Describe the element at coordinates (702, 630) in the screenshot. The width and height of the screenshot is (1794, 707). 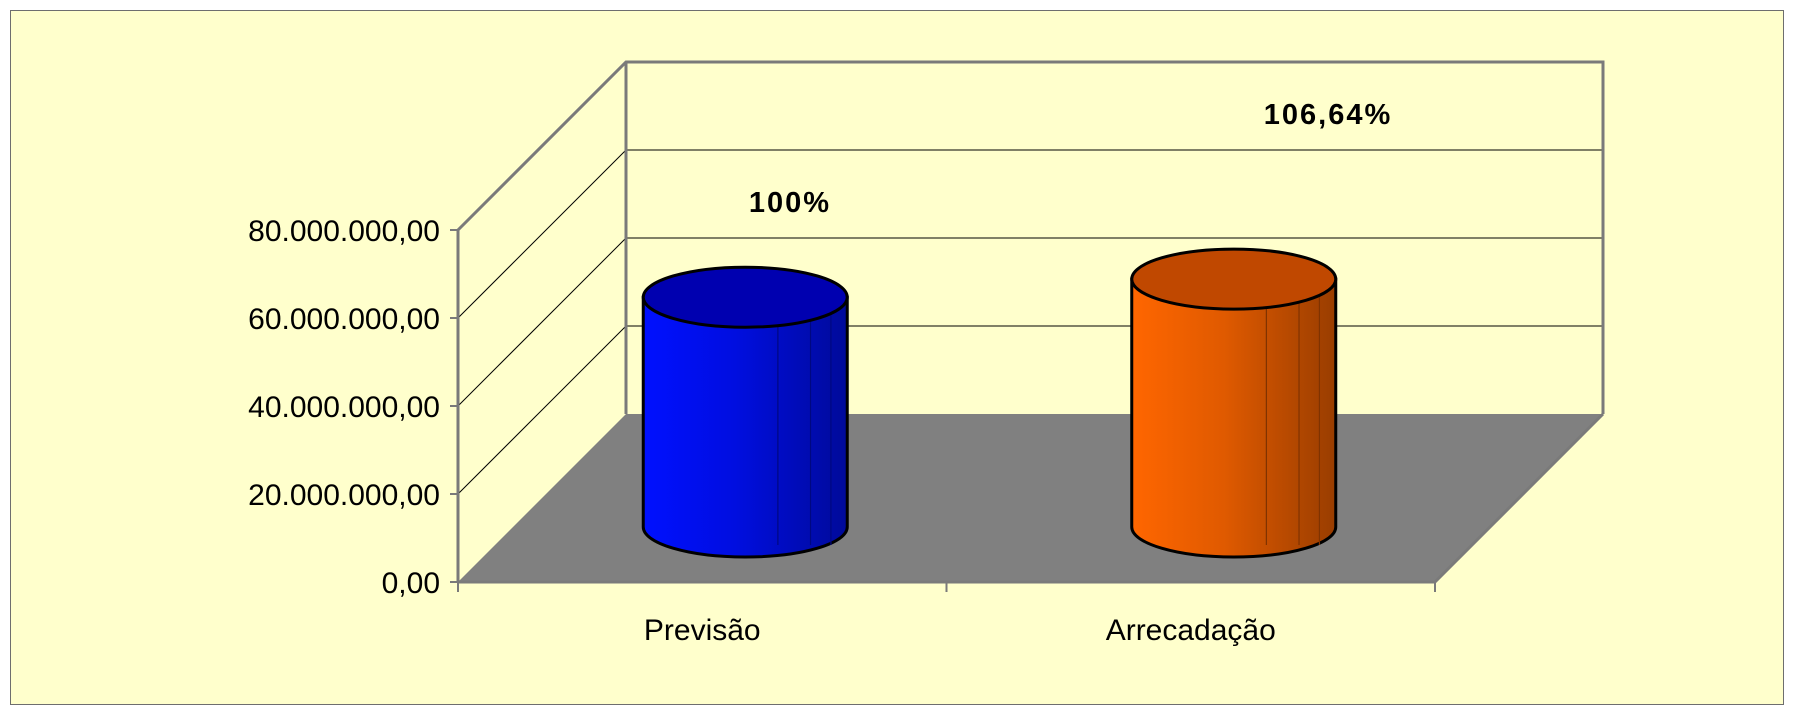
I see `x-category-label: Previsão` at that location.